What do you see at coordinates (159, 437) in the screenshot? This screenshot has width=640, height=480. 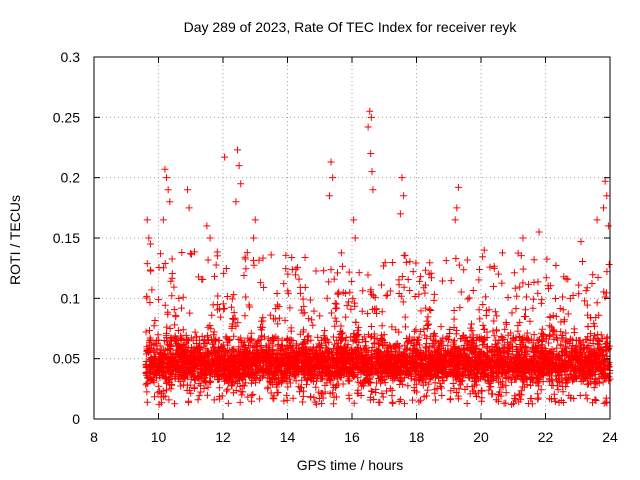 I see `x-tick-label: 10` at bounding box center [159, 437].